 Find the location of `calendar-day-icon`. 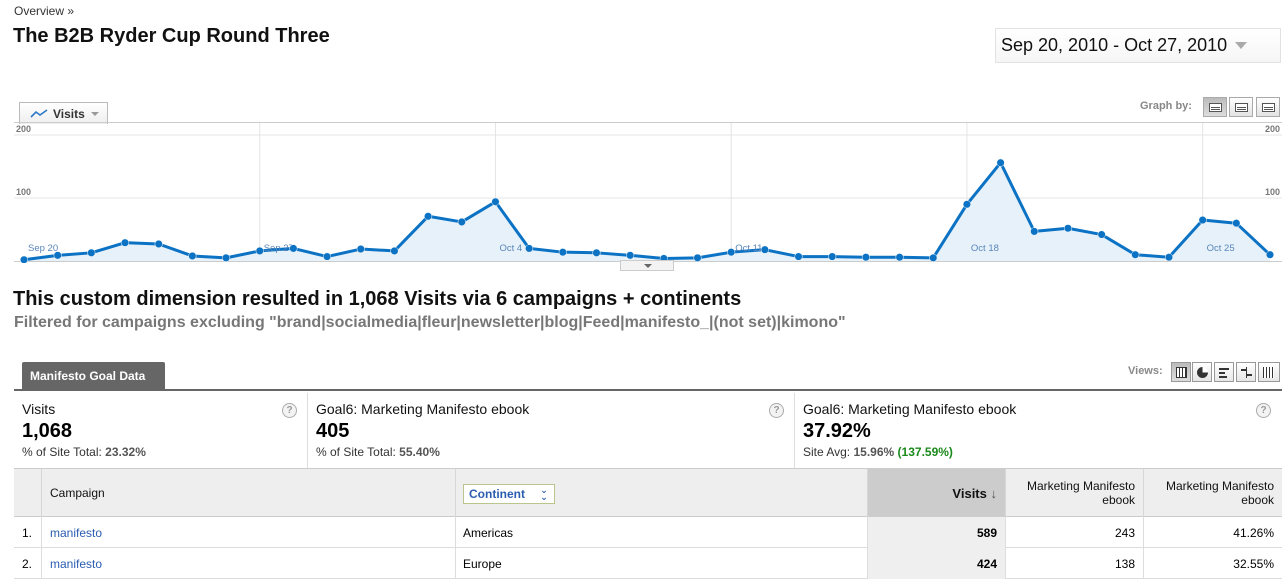

calendar-day-icon is located at coordinates (1215, 107).